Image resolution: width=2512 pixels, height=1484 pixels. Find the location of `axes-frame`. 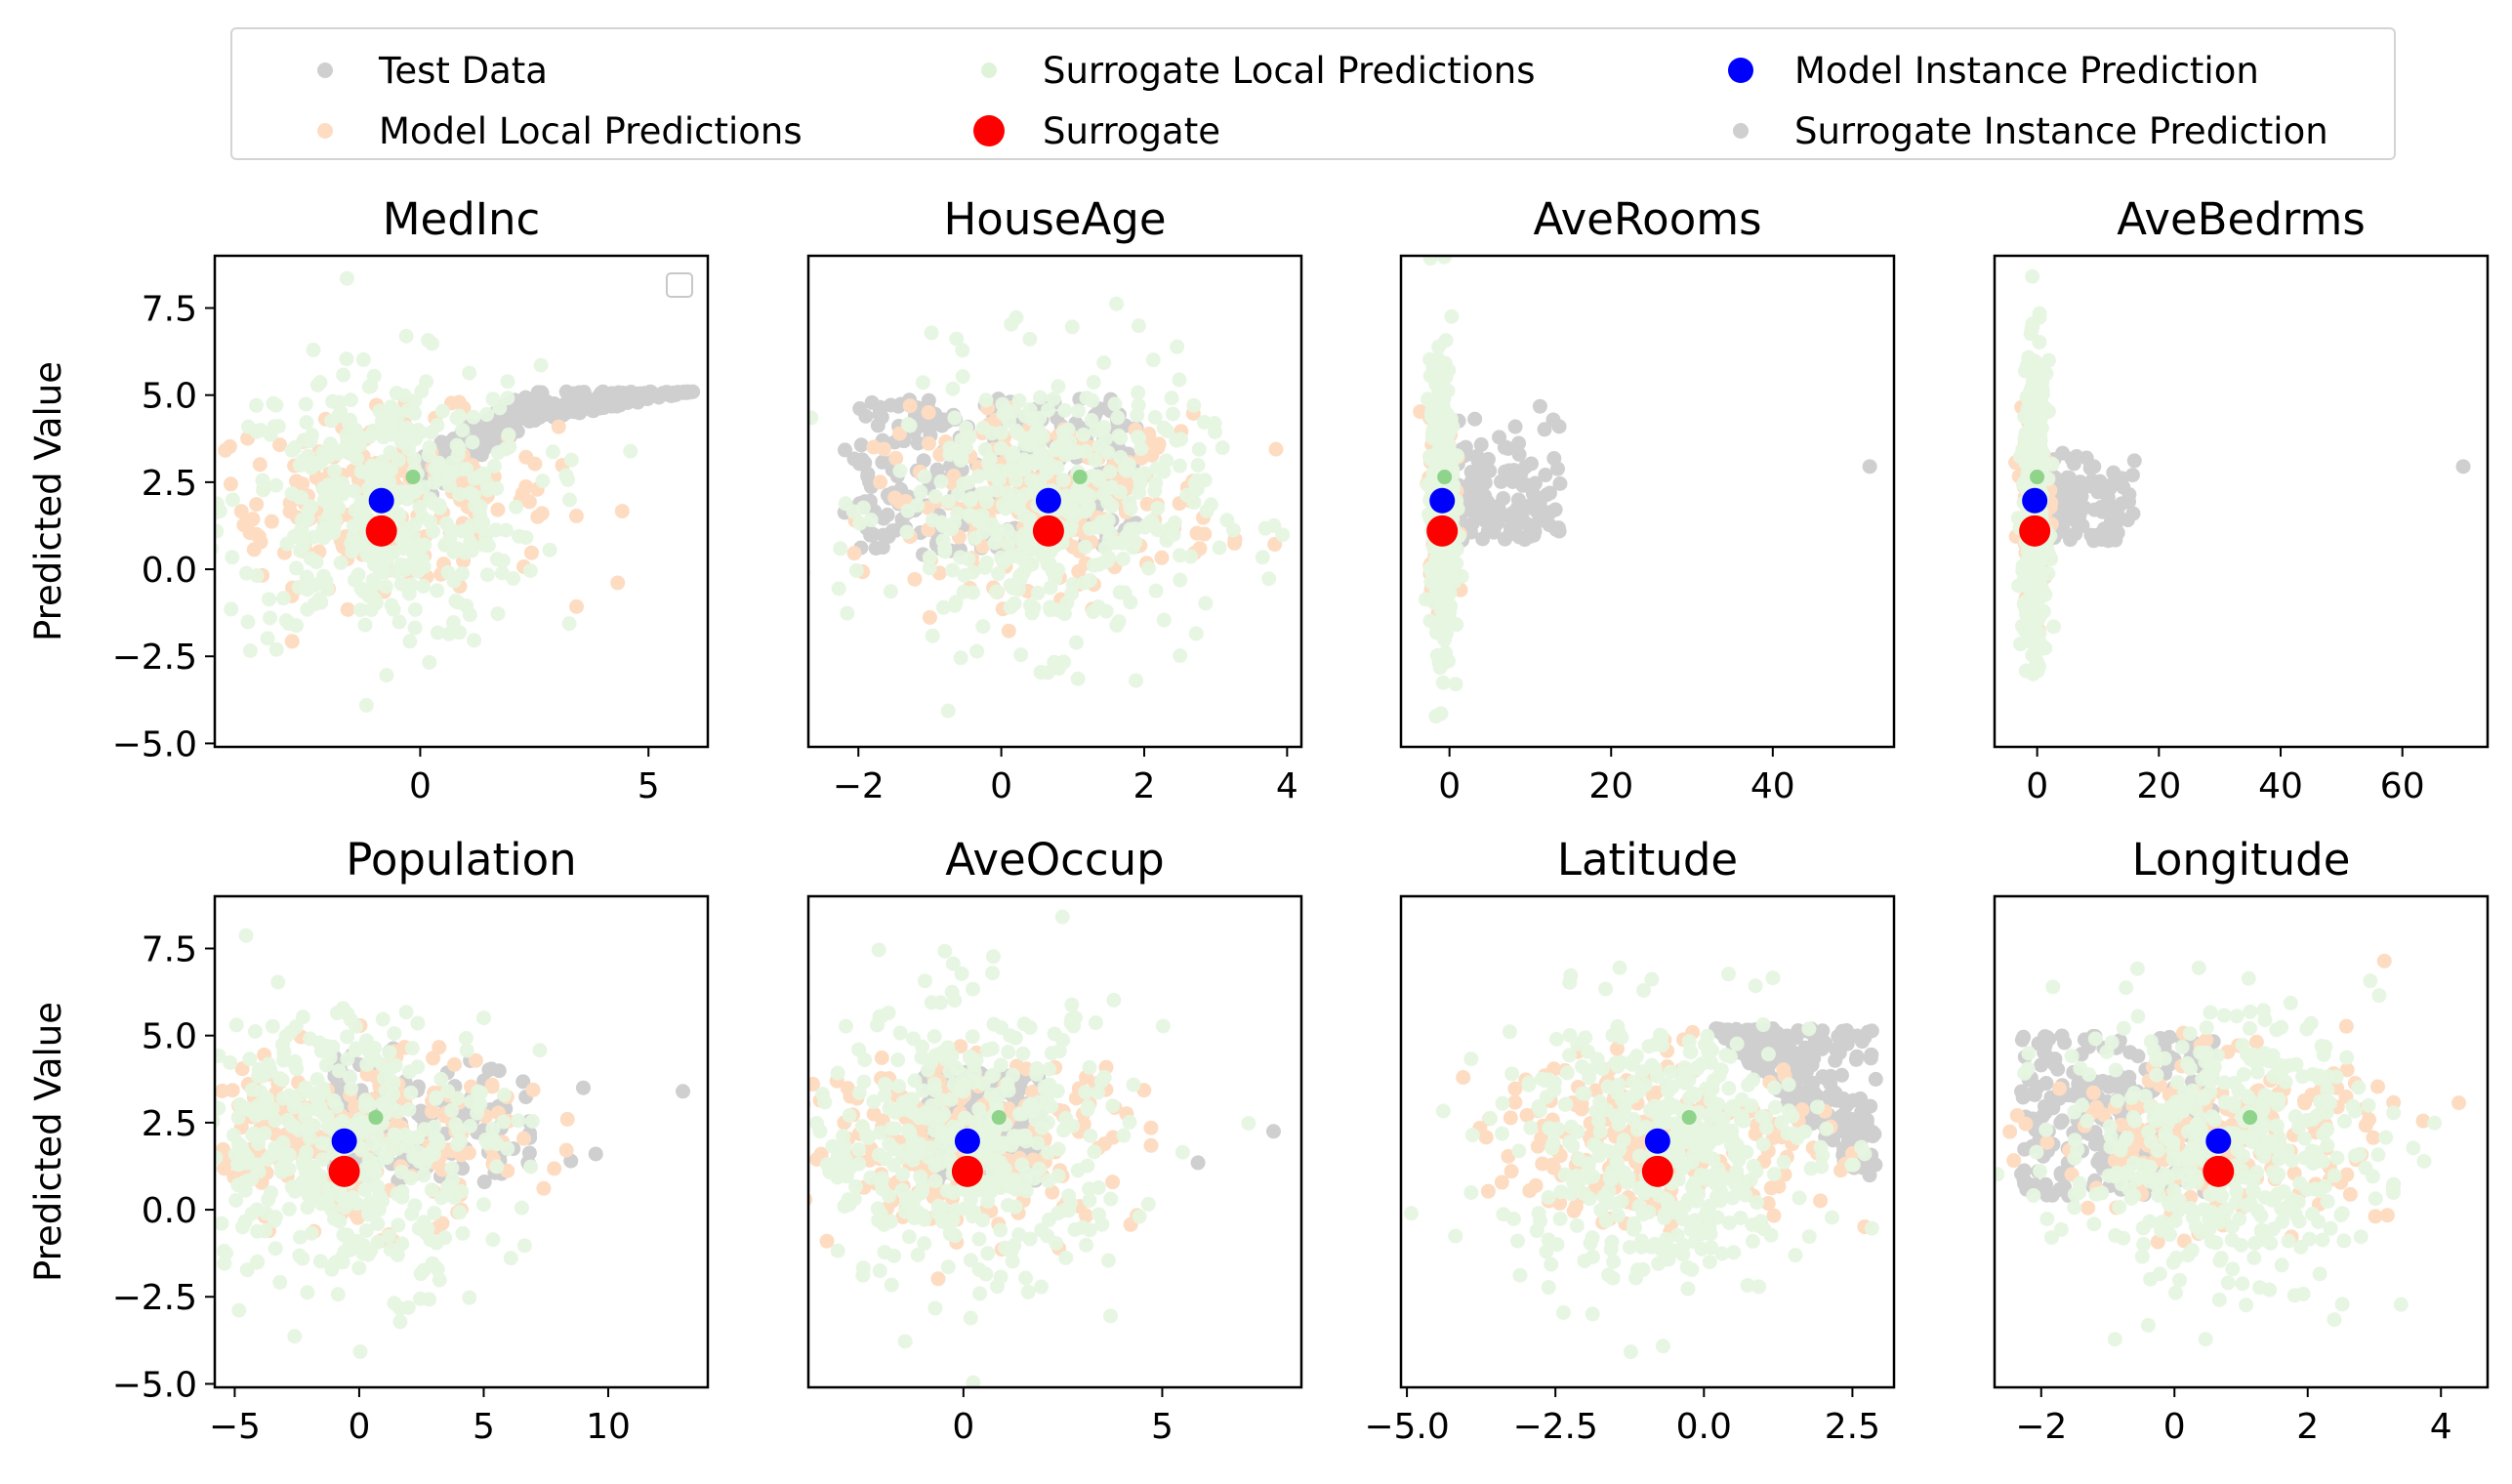

axes-frame is located at coordinates (2241, 502).